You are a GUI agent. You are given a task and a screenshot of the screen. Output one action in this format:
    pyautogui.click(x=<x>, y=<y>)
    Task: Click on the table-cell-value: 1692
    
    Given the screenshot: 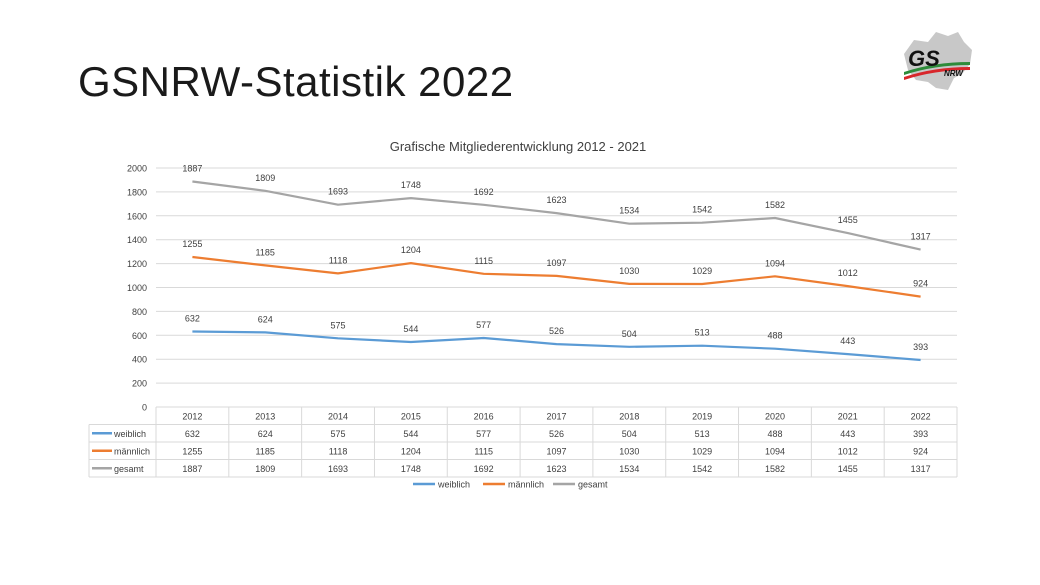 What is the action you would take?
    pyautogui.click(x=484, y=469)
    